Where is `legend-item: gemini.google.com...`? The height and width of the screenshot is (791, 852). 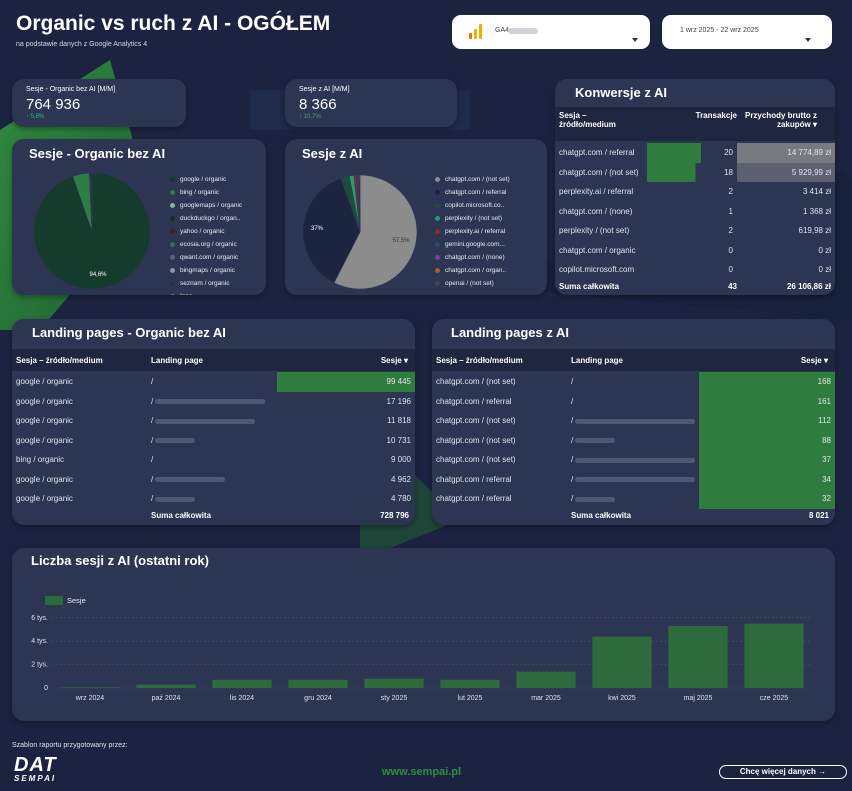 legend-item: gemini.google.com... is located at coordinates (472, 244).